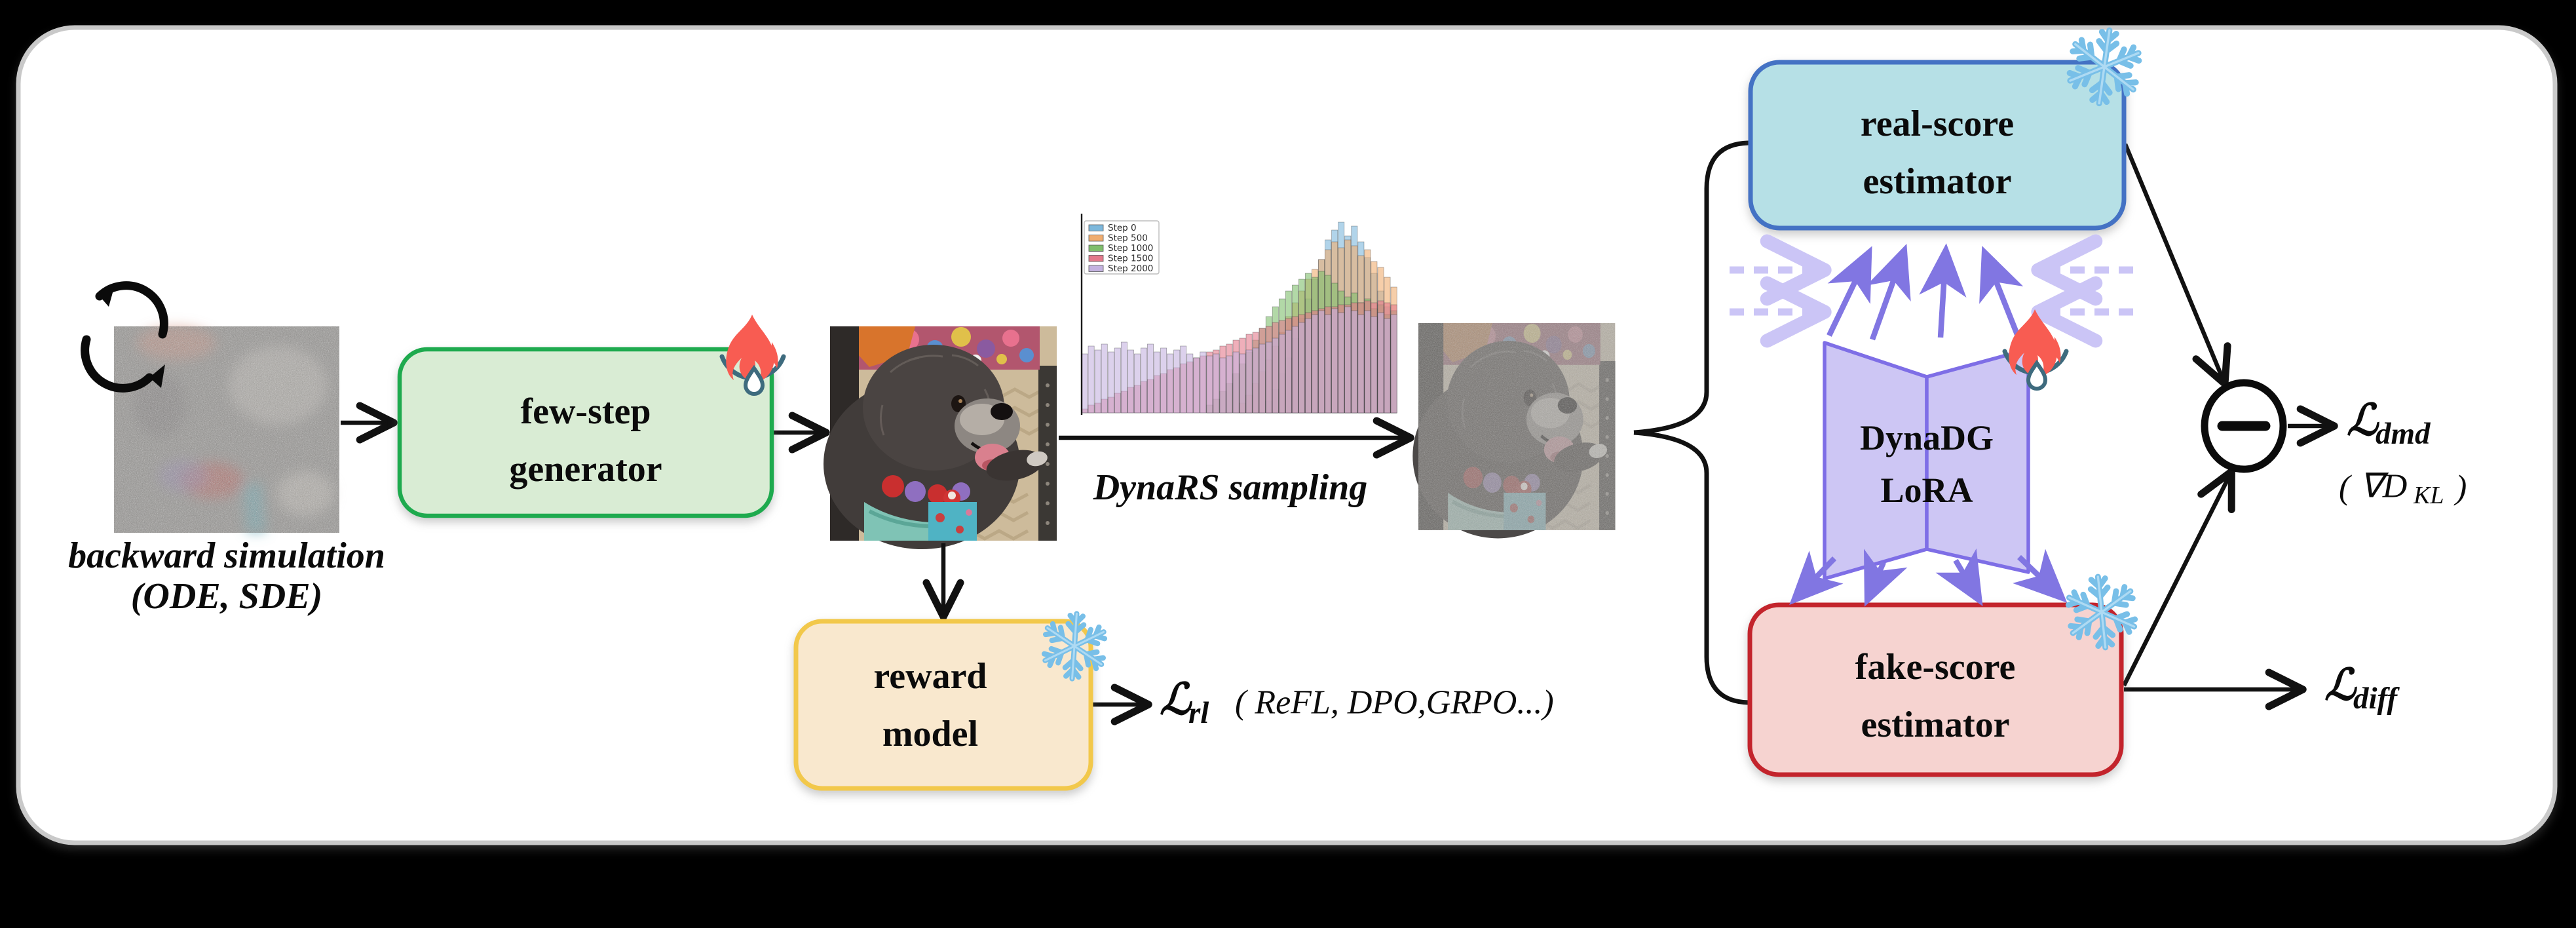 This screenshot has height=928, width=2576. Describe the element at coordinates (125, 337) in the screenshot. I see `cycle-arrows-icon` at that location.